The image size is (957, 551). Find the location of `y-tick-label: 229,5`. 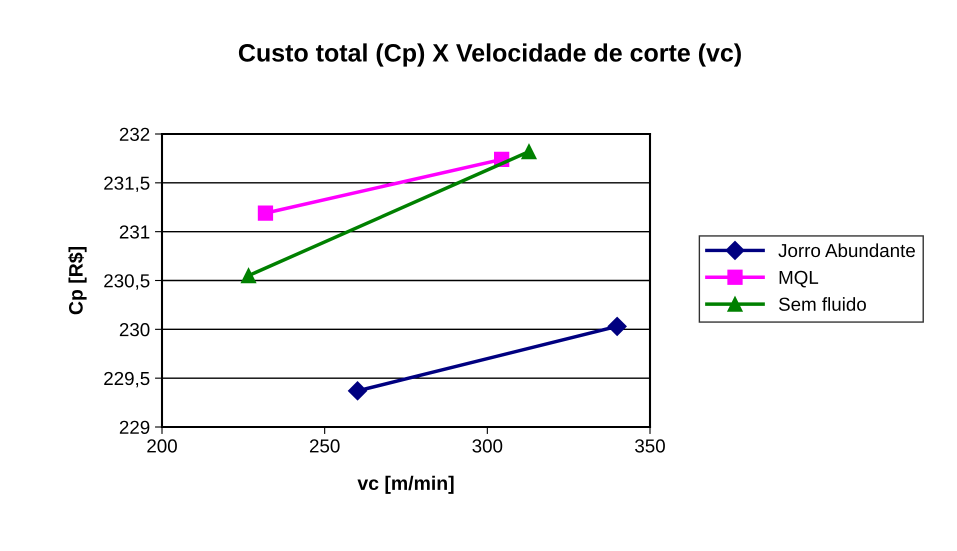

y-tick-label: 229,5 is located at coordinates (127, 380).